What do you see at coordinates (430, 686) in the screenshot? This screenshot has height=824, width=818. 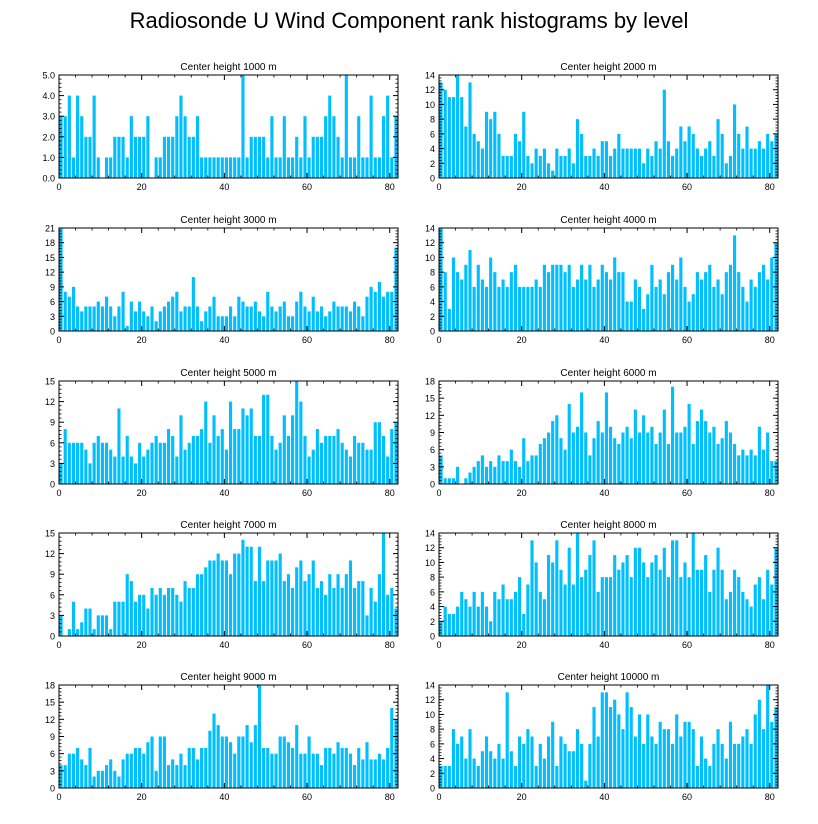 I see `y-tick-label: 14` at bounding box center [430, 686].